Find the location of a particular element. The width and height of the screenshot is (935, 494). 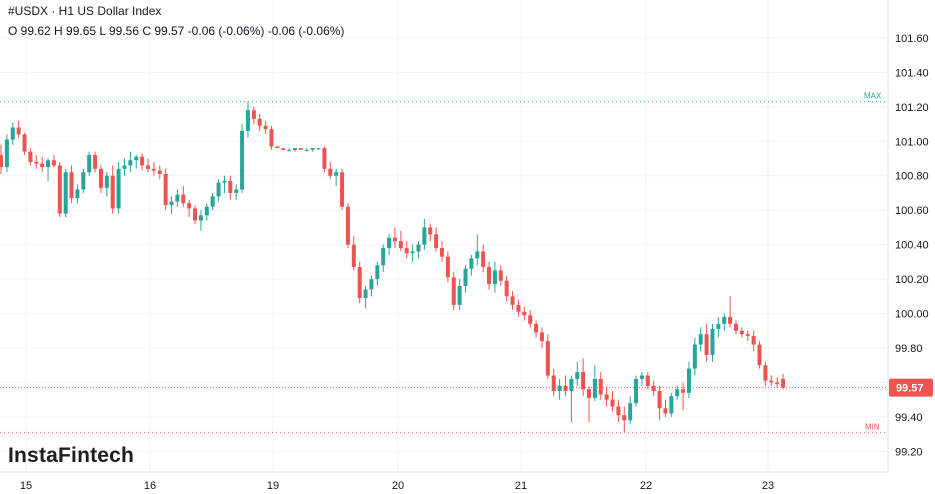

time-tick-label: 15 is located at coordinates (26, 486).